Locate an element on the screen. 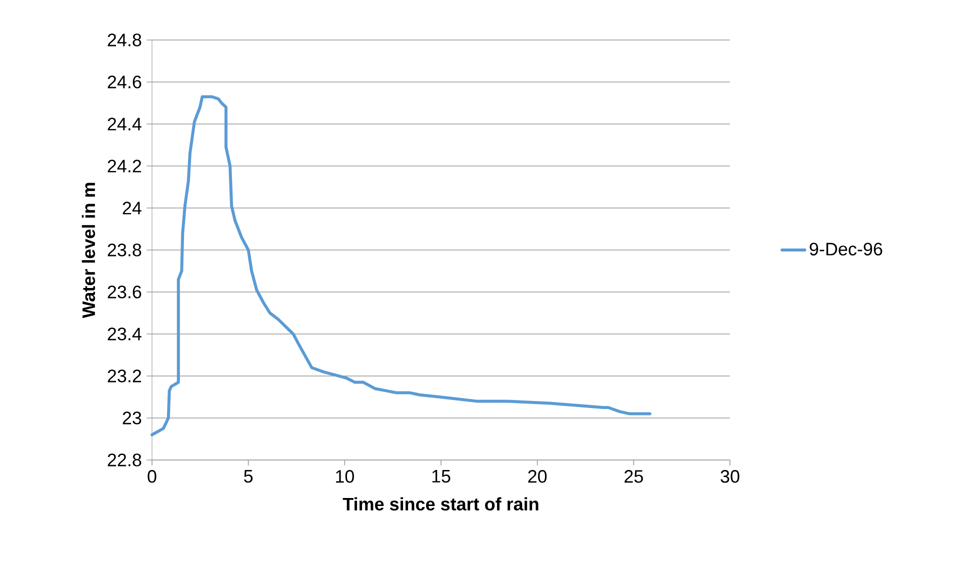 Image resolution: width=956 pixels, height=578 pixels. legend-label: 9-Dec-96 is located at coordinates (846, 249).